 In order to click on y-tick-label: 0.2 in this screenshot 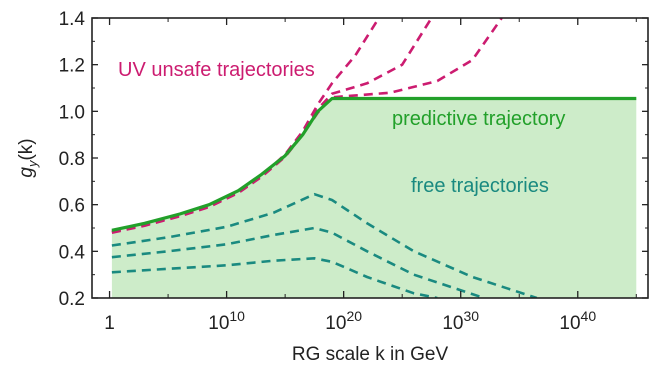, I will do `click(72, 299)`.